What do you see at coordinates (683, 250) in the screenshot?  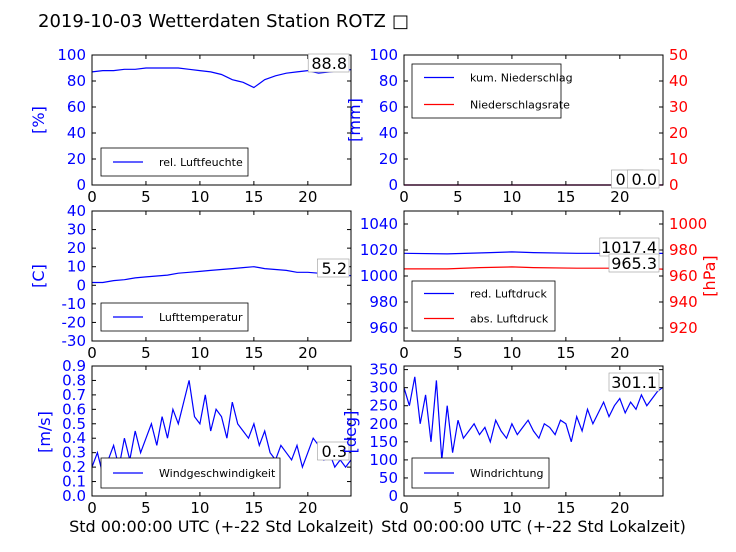 I see `y2-tick-label: 980` at bounding box center [683, 250].